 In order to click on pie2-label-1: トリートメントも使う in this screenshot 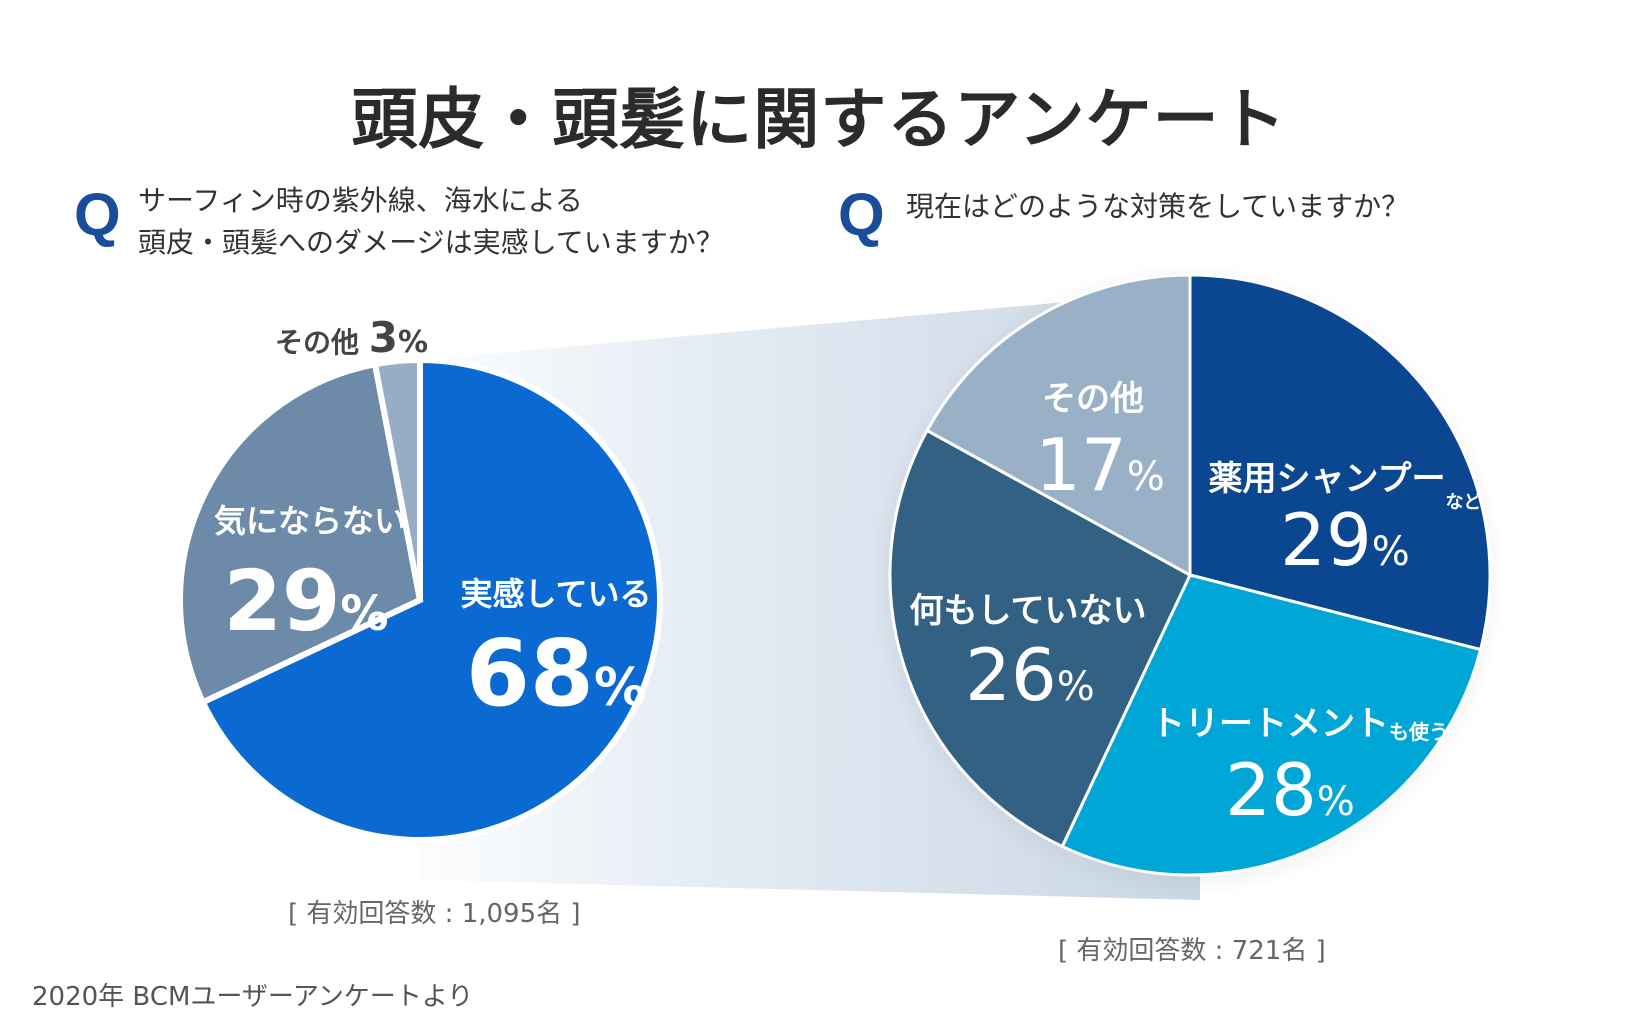, I will do `click(1300, 724)`.